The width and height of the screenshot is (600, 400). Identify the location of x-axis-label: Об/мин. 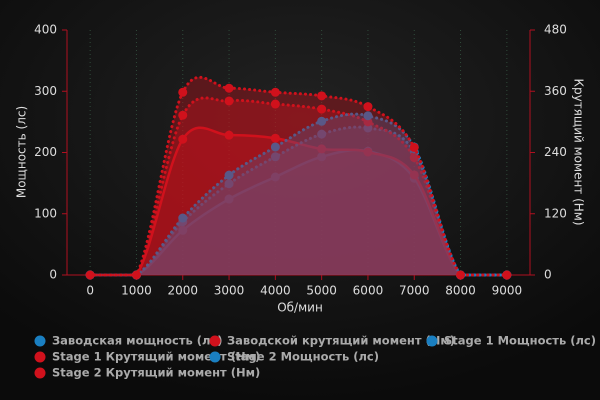
(300, 308).